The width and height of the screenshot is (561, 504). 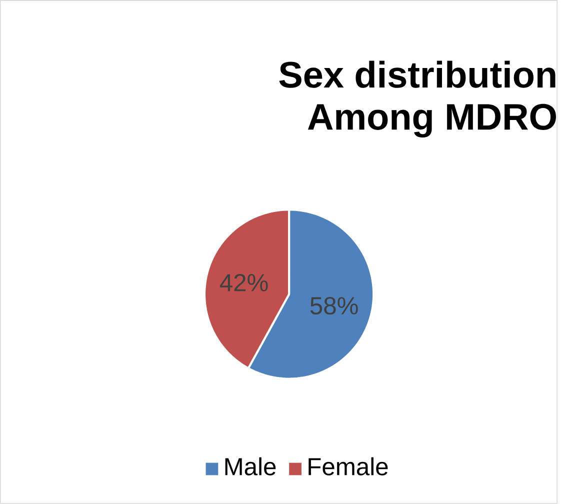 I want to click on legend-label: Male, so click(x=250, y=466).